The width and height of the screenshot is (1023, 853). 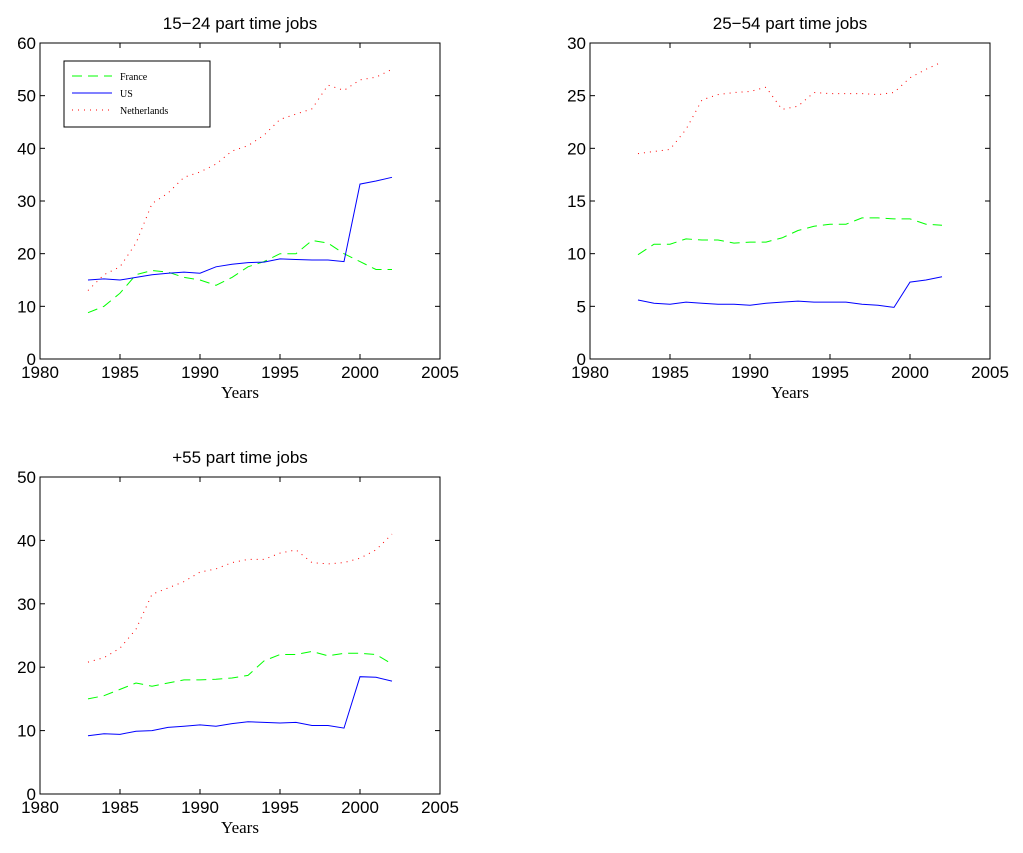 What do you see at coordinates (240, 23) in the screenshot?
I see `chart-title: 15−24 part time jobs` at bounding box center [240, 23].